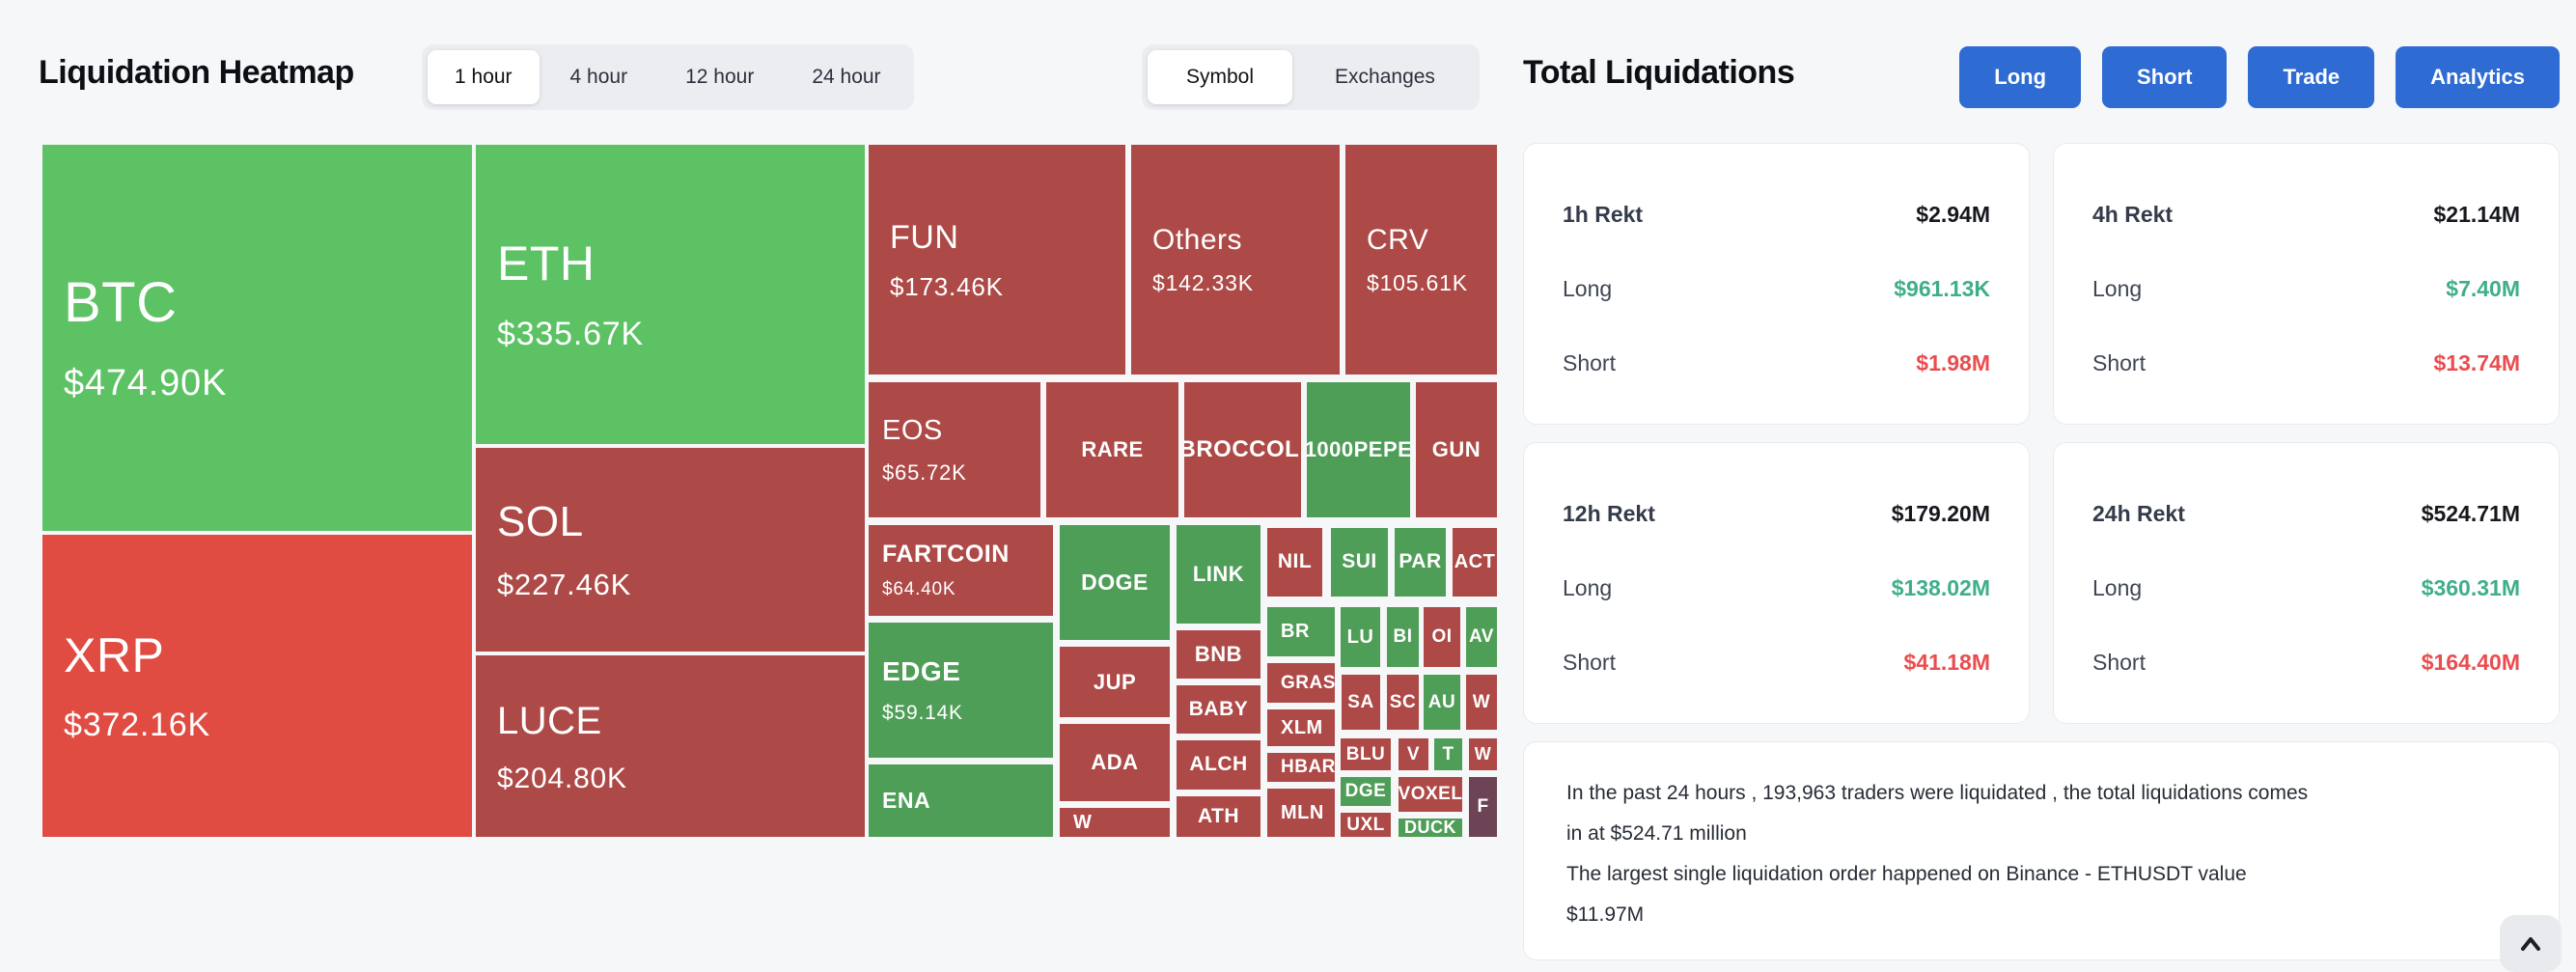 The image size is (2576, 972). I want to click on tile-mln: MLN, so click(1301, 813).